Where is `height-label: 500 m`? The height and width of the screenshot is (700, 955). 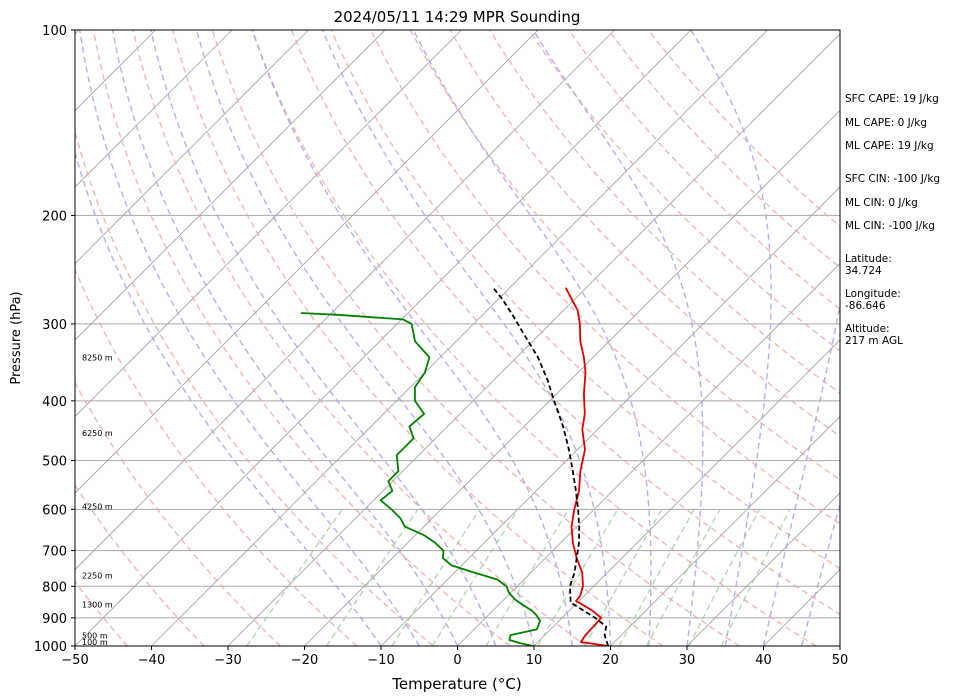 height-label: 500 m is located at coordinates (95, 636).